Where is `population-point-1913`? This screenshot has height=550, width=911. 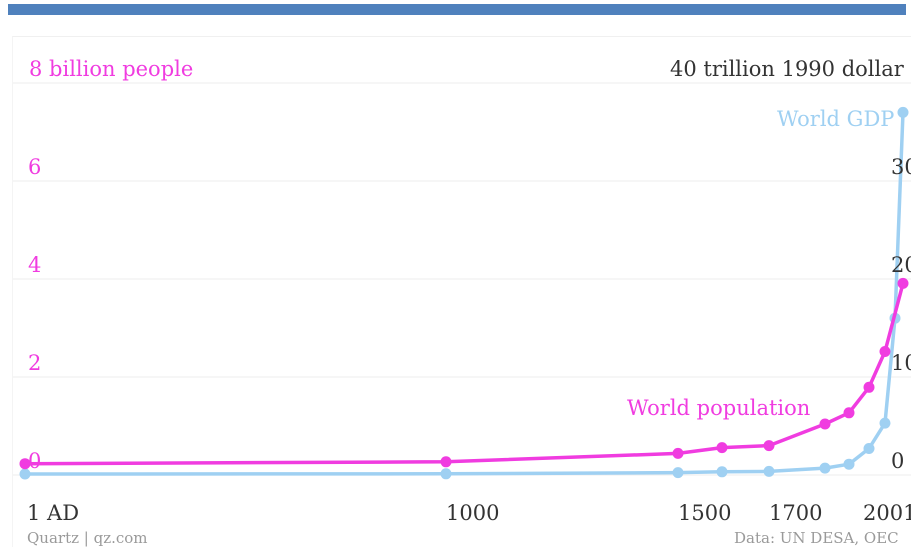
population-point-1913 is located at coordinates (869, 387).